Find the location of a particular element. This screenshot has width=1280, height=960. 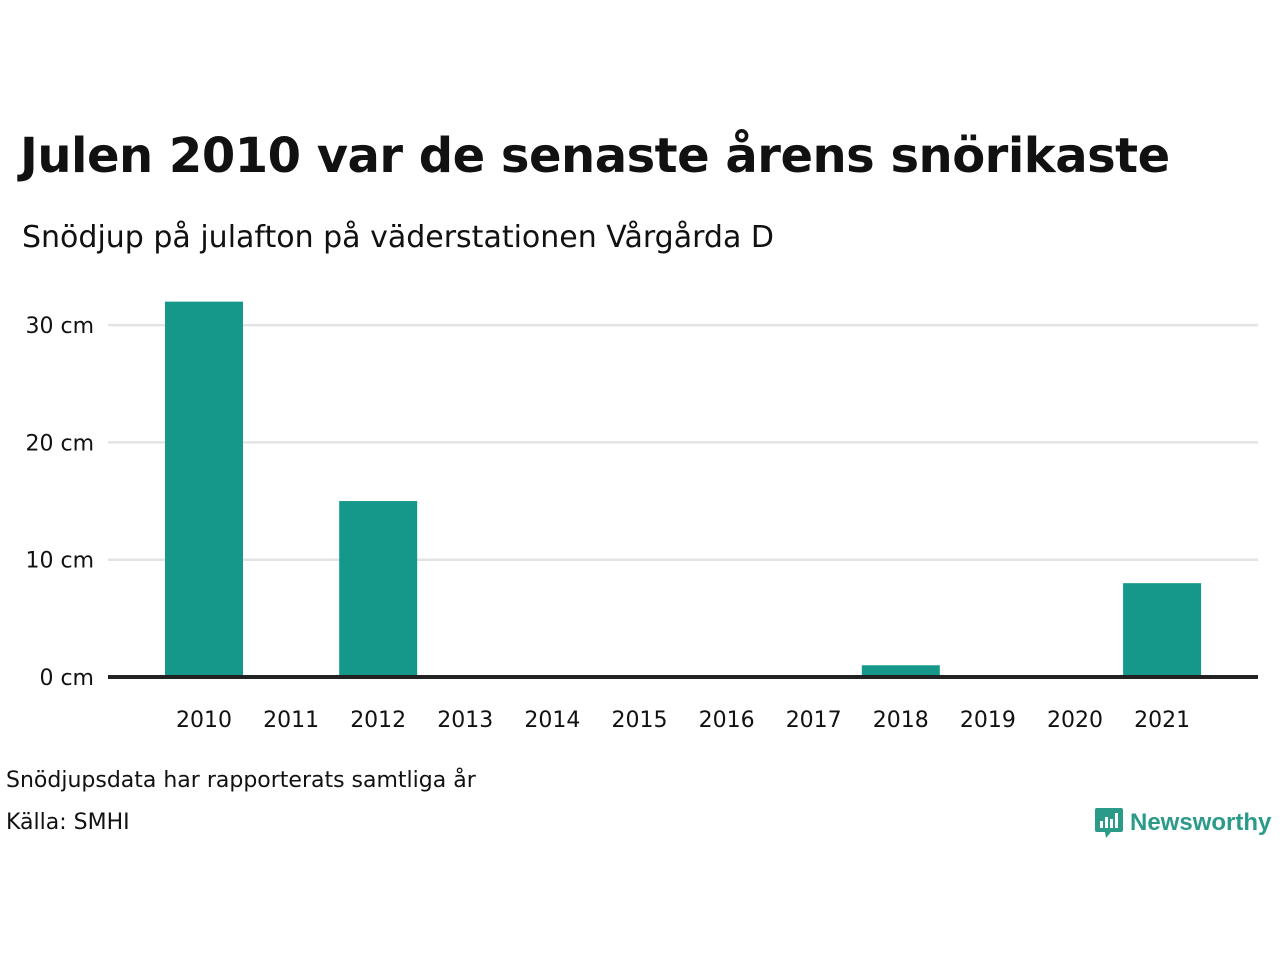

x-tick-label: 2014 is located at coordinates (552, 720).